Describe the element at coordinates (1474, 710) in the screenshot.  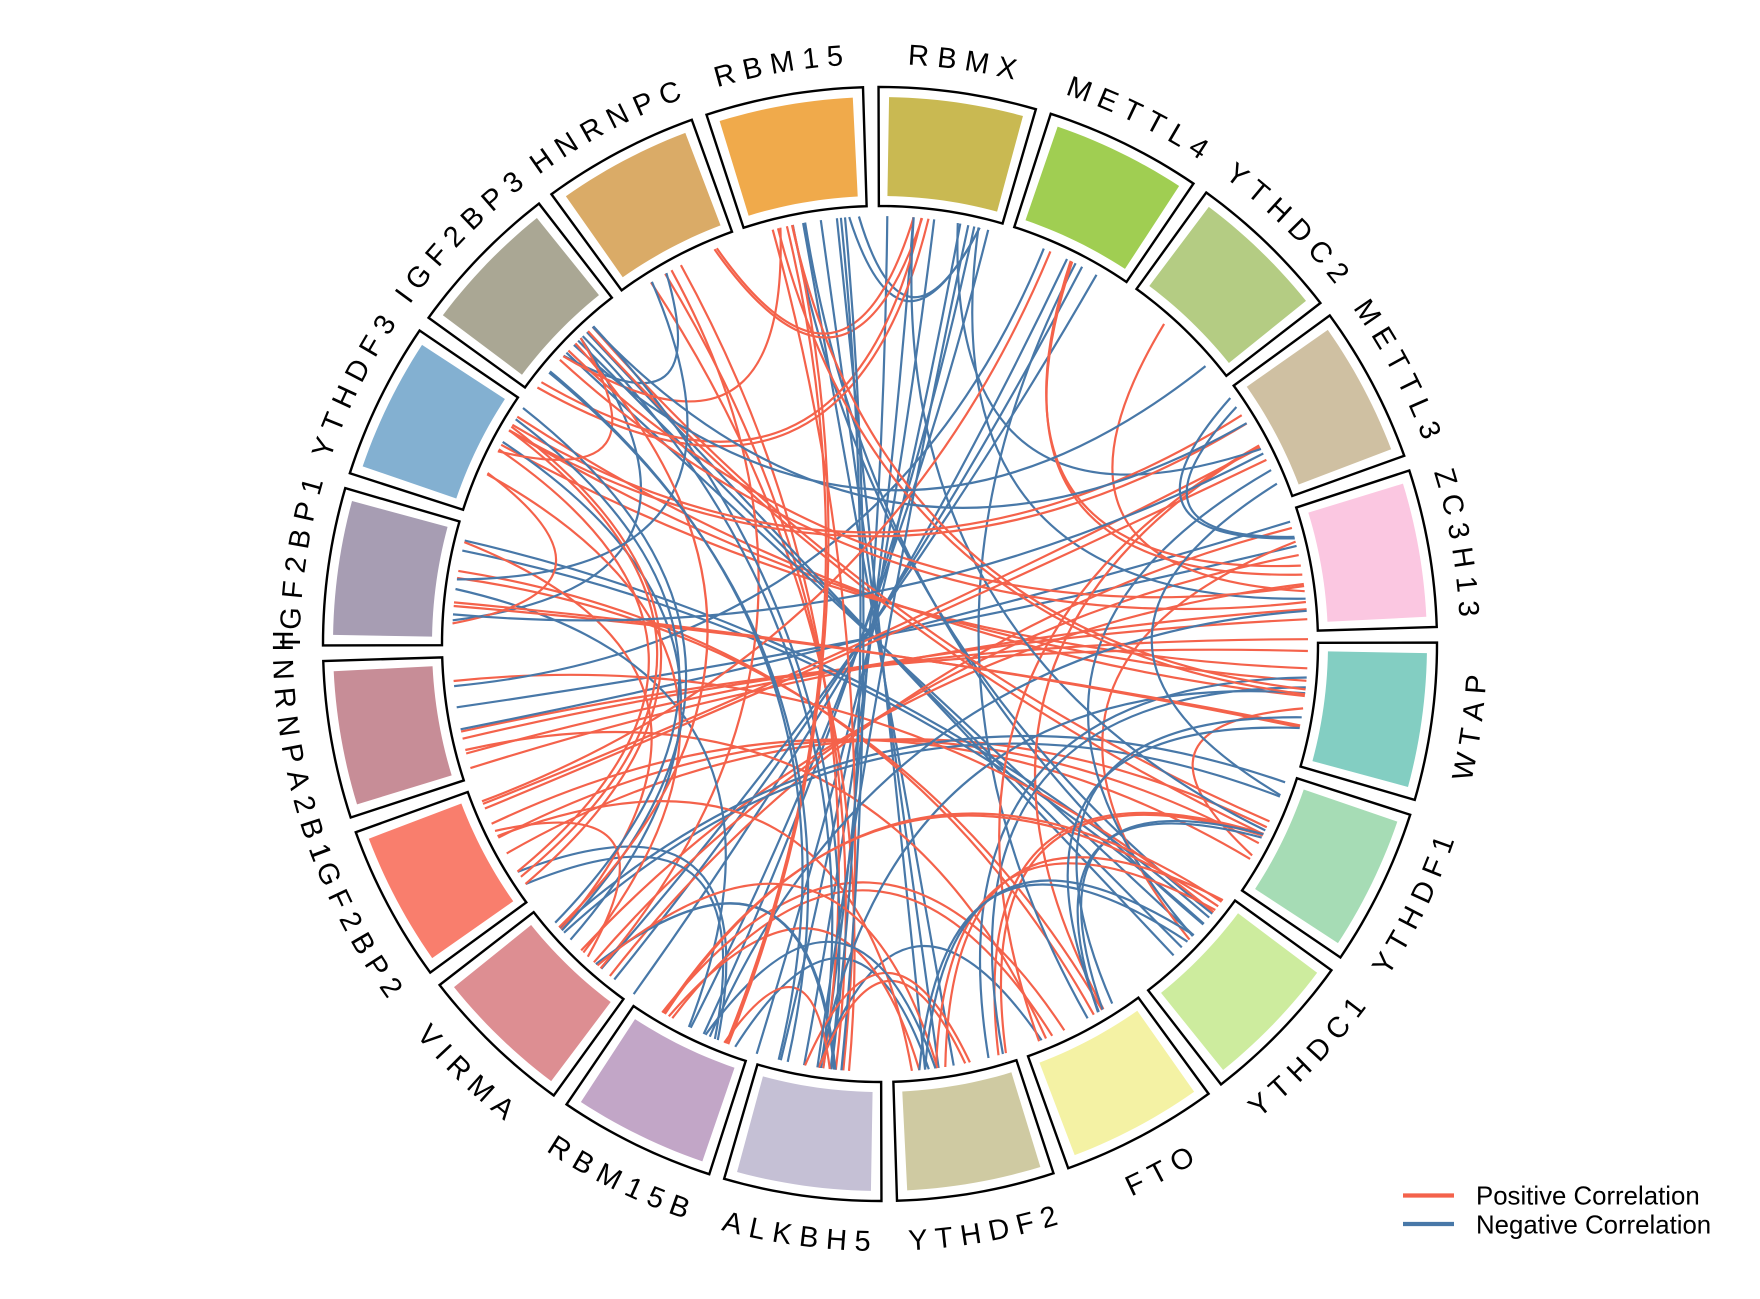
I see `svg-text: A` at that location.